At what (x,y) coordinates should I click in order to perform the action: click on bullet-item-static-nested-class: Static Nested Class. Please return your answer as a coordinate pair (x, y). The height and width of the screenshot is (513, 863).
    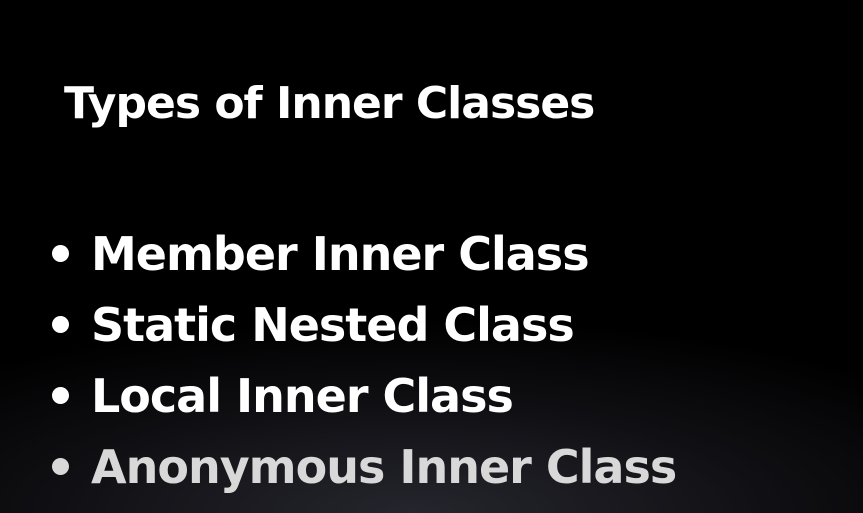
    Looking at the image, I should click on (338, 324).